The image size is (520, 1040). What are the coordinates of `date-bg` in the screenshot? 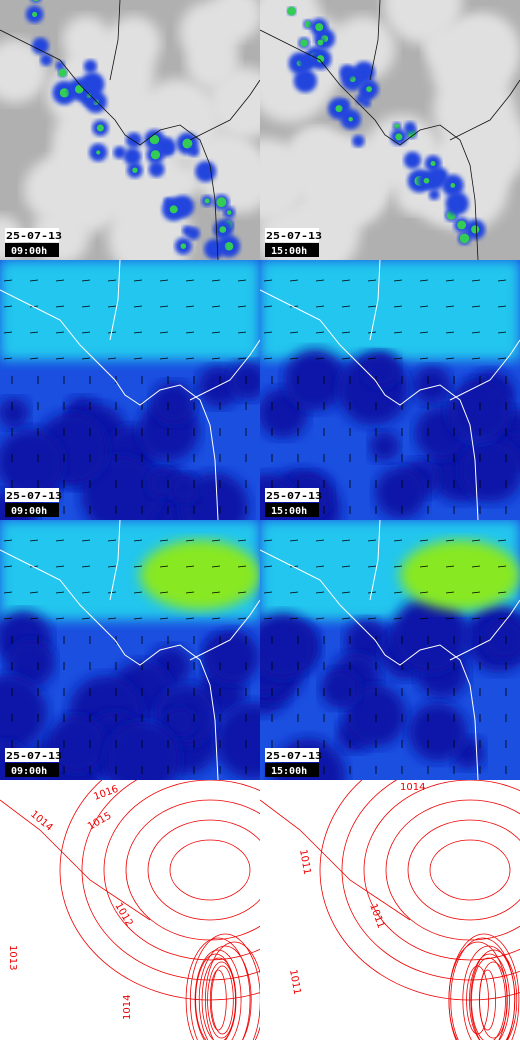 It's located at (32, 495).